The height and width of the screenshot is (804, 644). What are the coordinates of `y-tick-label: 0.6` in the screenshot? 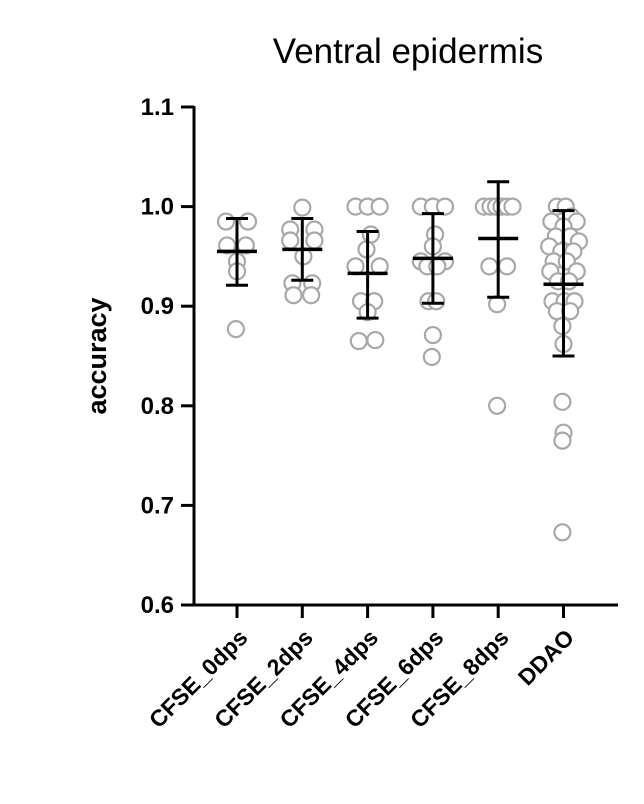 It's located at (157, 605).